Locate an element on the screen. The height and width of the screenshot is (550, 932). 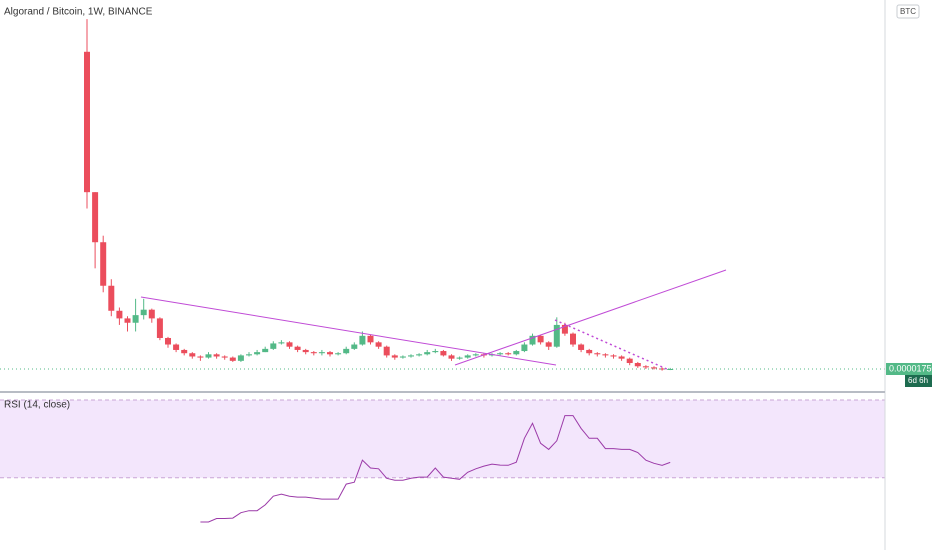
rsi-band is located at coordinates (442, 439).